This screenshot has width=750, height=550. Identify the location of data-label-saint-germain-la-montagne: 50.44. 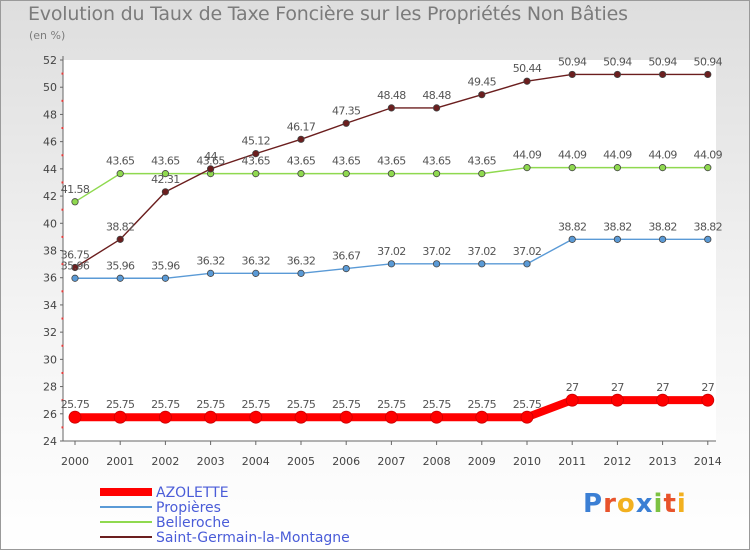
(527, 68).